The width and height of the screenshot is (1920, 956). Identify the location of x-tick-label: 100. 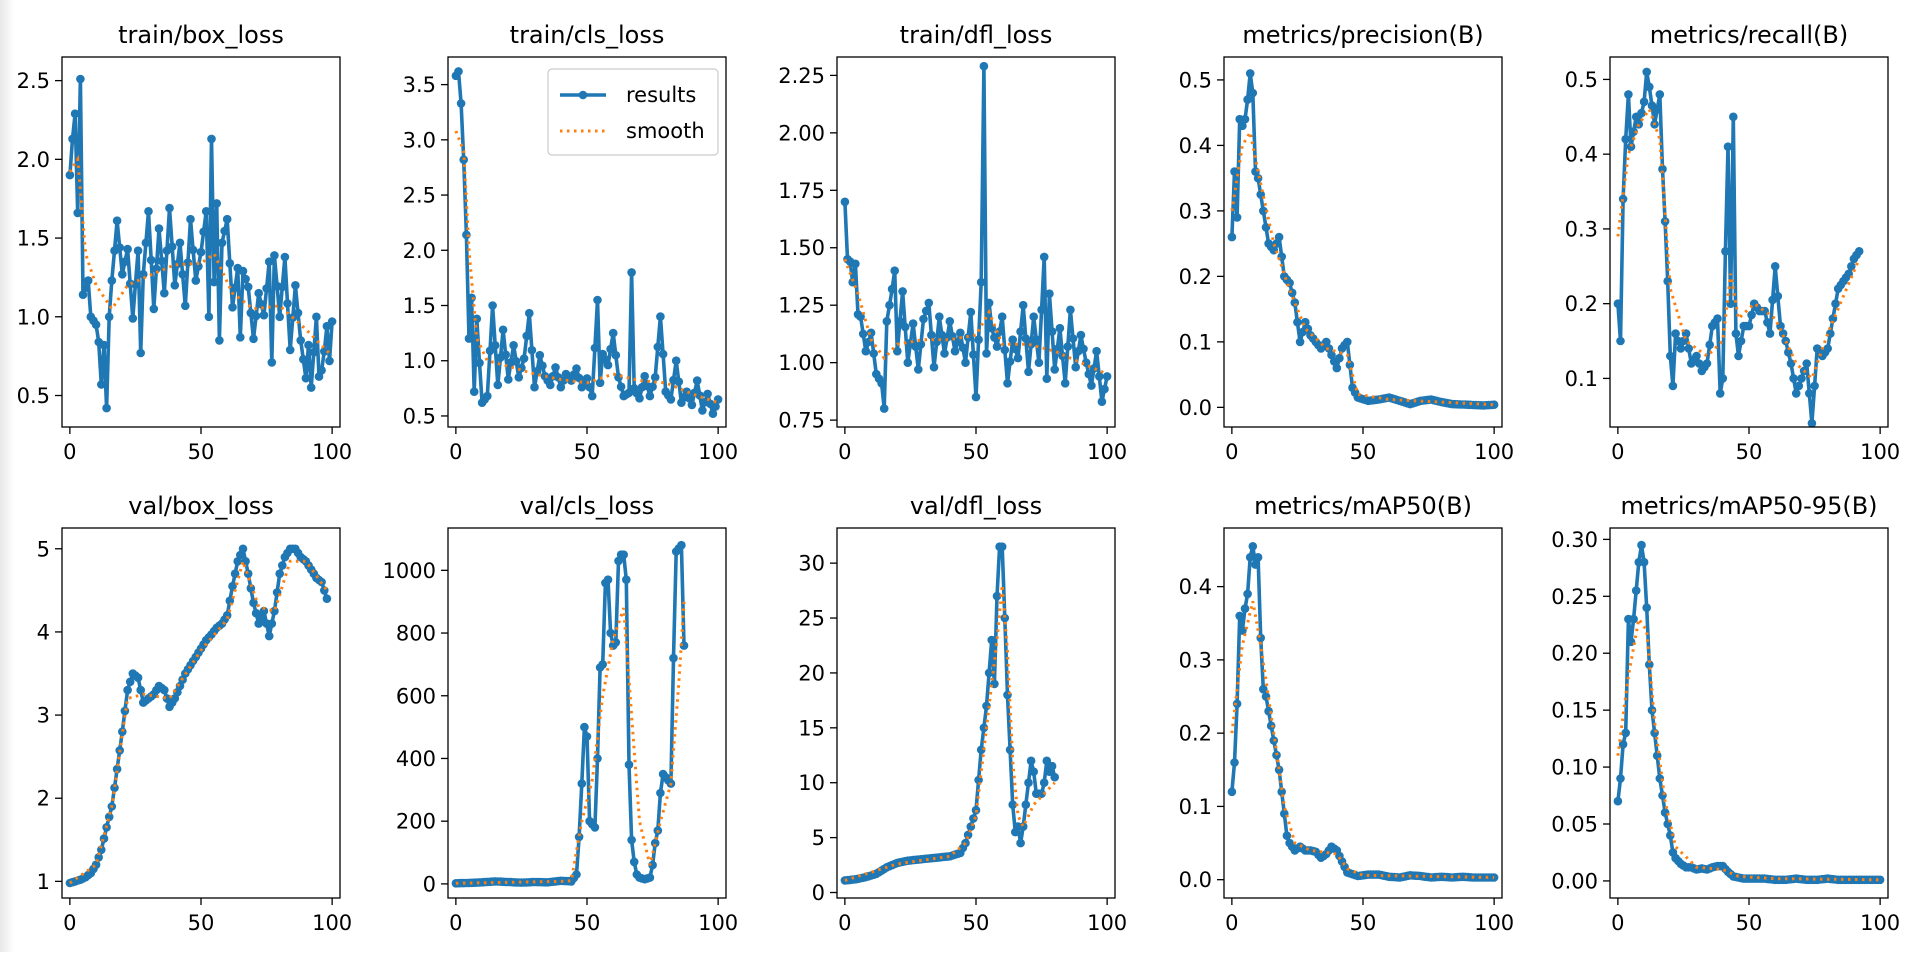
(1494, 923).